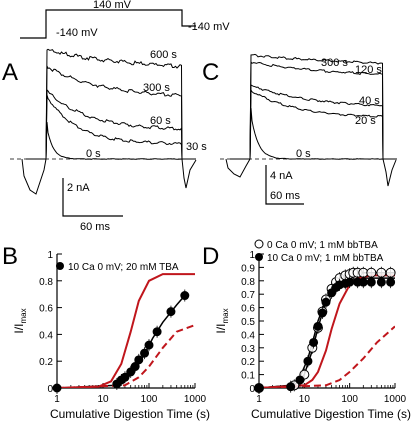 This screenshot has width=416, height=429. Describe the element at coordinates (189, 173) in the screenshot. I see `tail-current-a-right` at that location.